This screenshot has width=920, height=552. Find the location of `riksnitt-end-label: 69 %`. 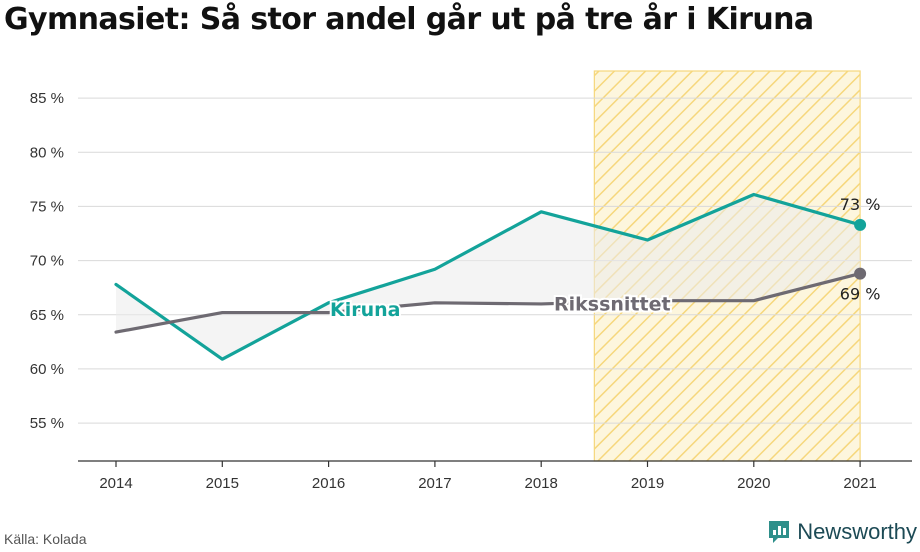

riksnitt-end-label: 69 % is located at coordinates (860, 294).